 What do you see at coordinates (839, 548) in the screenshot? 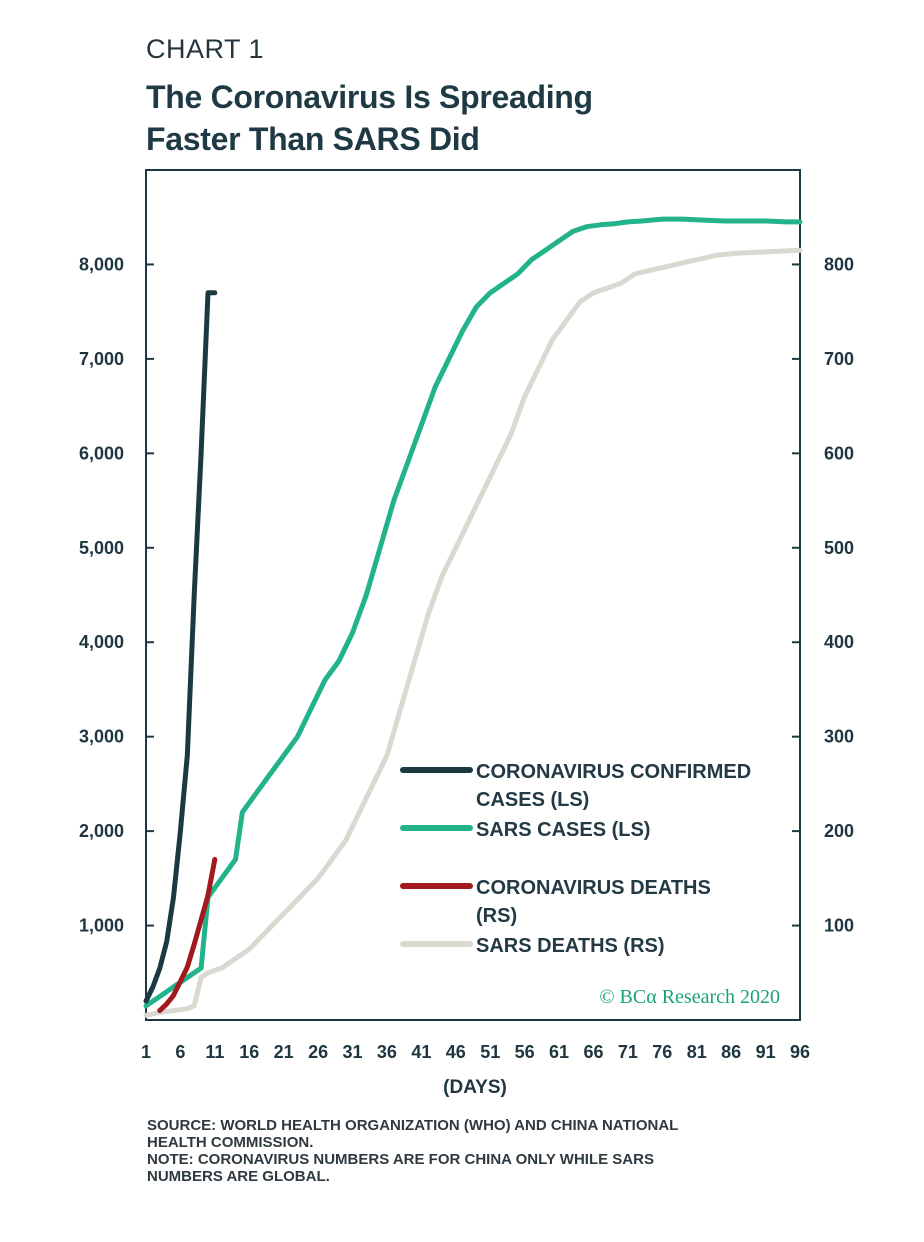
I see `right-axis-tick-label: 500` at bounding box center [839, 548].